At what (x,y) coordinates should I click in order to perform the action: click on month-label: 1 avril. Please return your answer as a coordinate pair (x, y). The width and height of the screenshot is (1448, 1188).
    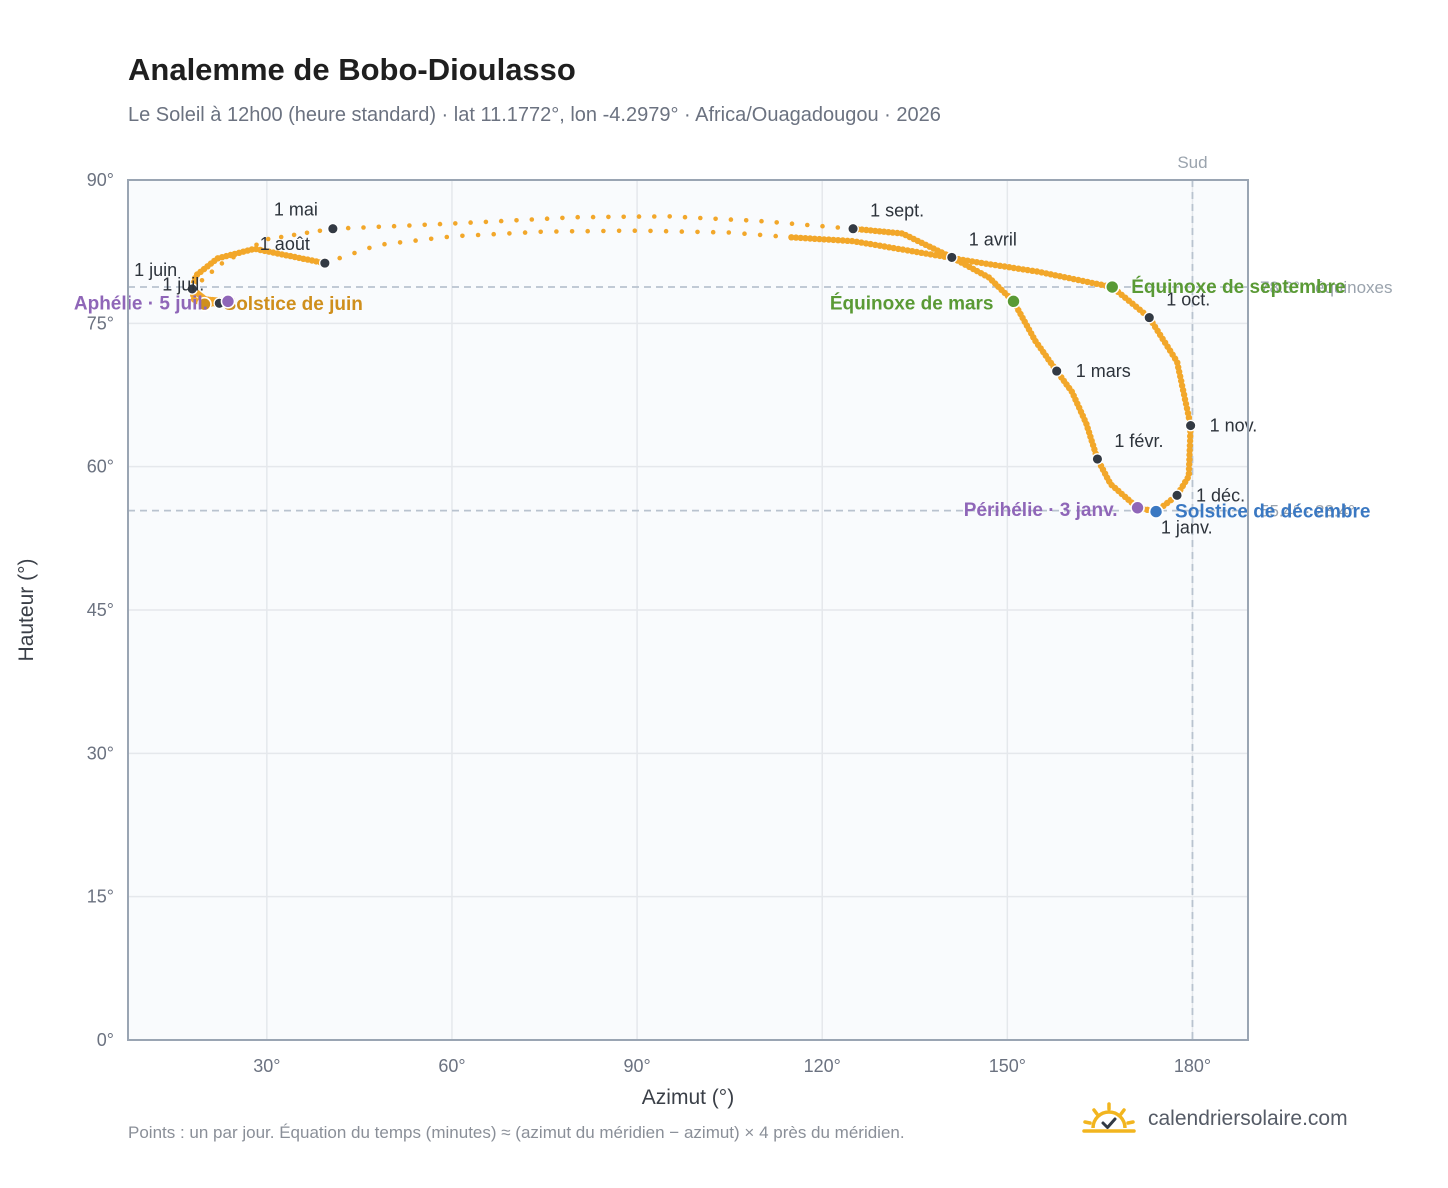
    Looking at the image, I should click on (993, 239).